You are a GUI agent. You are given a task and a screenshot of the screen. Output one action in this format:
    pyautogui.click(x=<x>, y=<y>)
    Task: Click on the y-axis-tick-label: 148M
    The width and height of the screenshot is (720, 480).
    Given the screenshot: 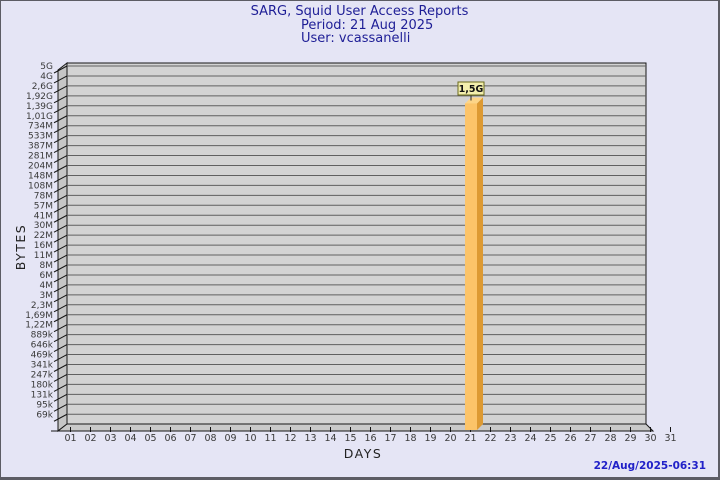 What is the action you would take?
    pyautogui.click(x=40, y=176)
    